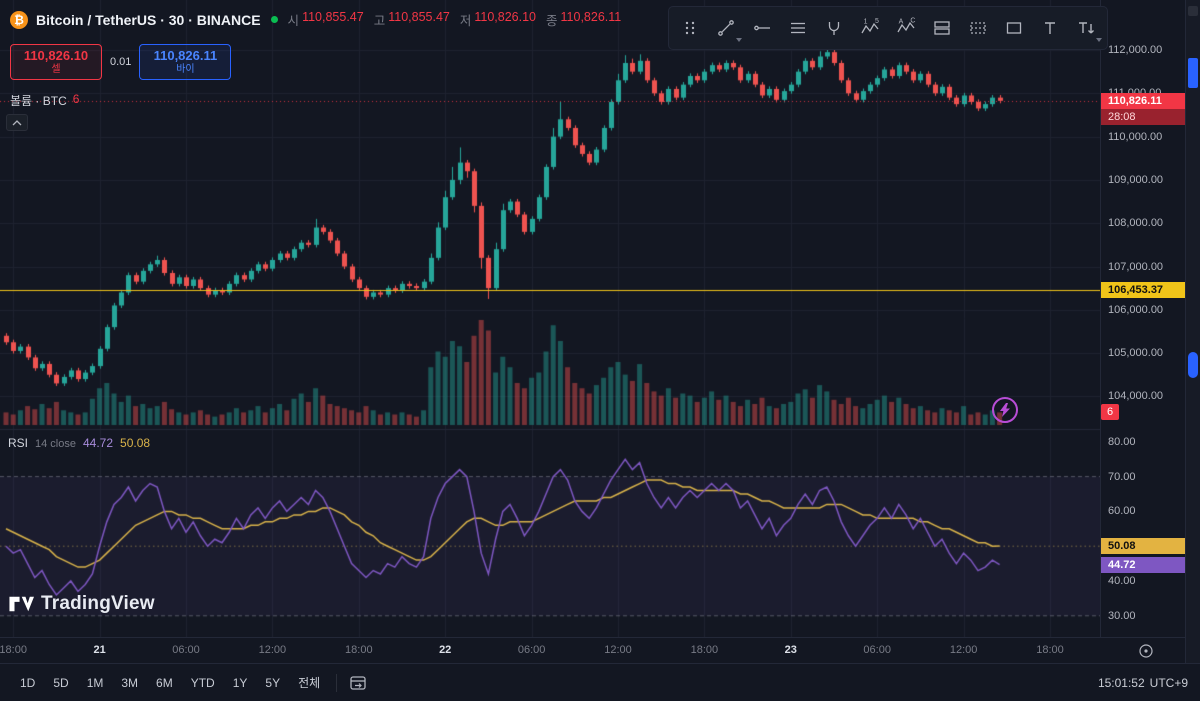  Describe the element at coordinates (129, 683) in the screenshot. I see `range-button-3M: 3M` at that location.